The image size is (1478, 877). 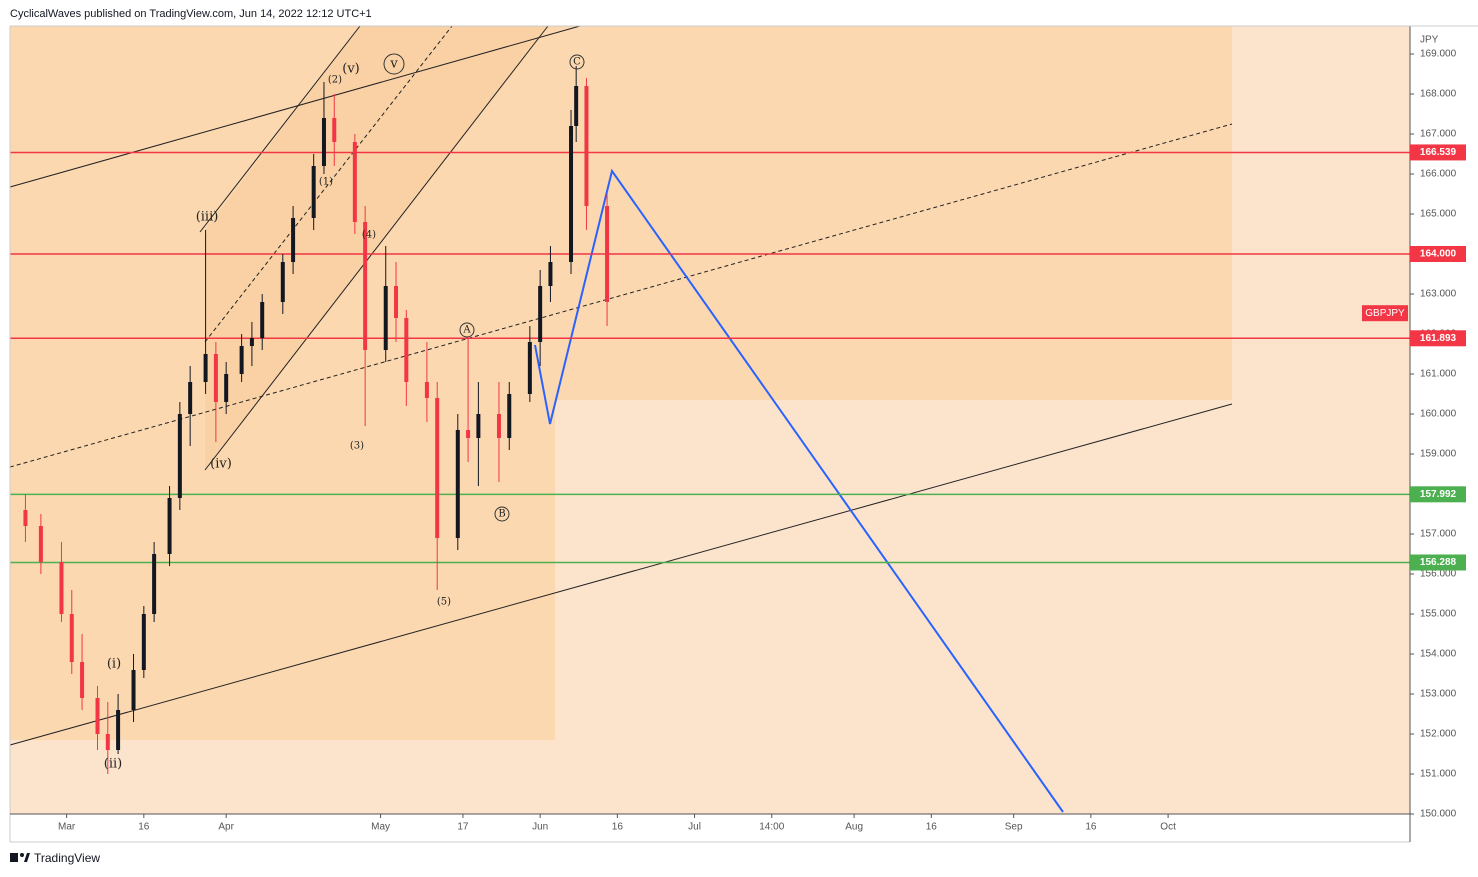 What do you see at coordinates (1438, 534) in the screenshot?
I see `y-tick-label: 157.000` at bounding box center [1438, 534].